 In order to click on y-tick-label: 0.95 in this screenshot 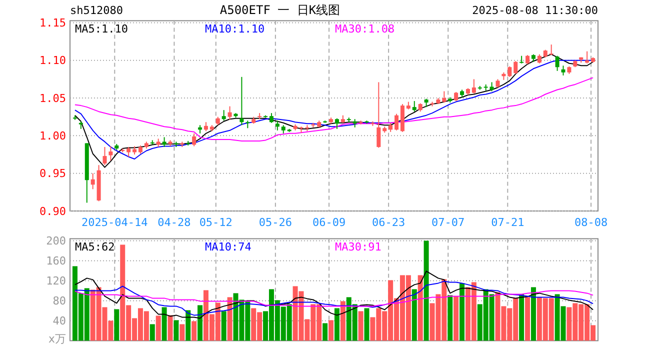, I will do `click(53, 173)`.